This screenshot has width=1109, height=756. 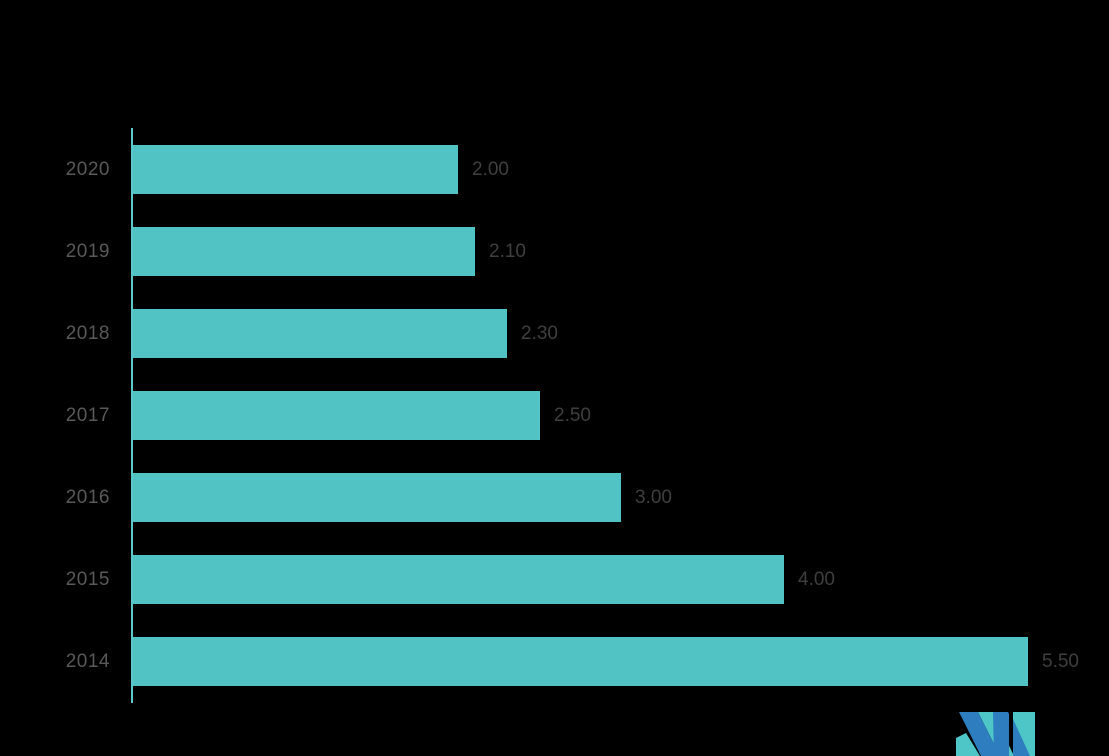 I want to click on value-label: 3.00, so click(x=653, y=497).